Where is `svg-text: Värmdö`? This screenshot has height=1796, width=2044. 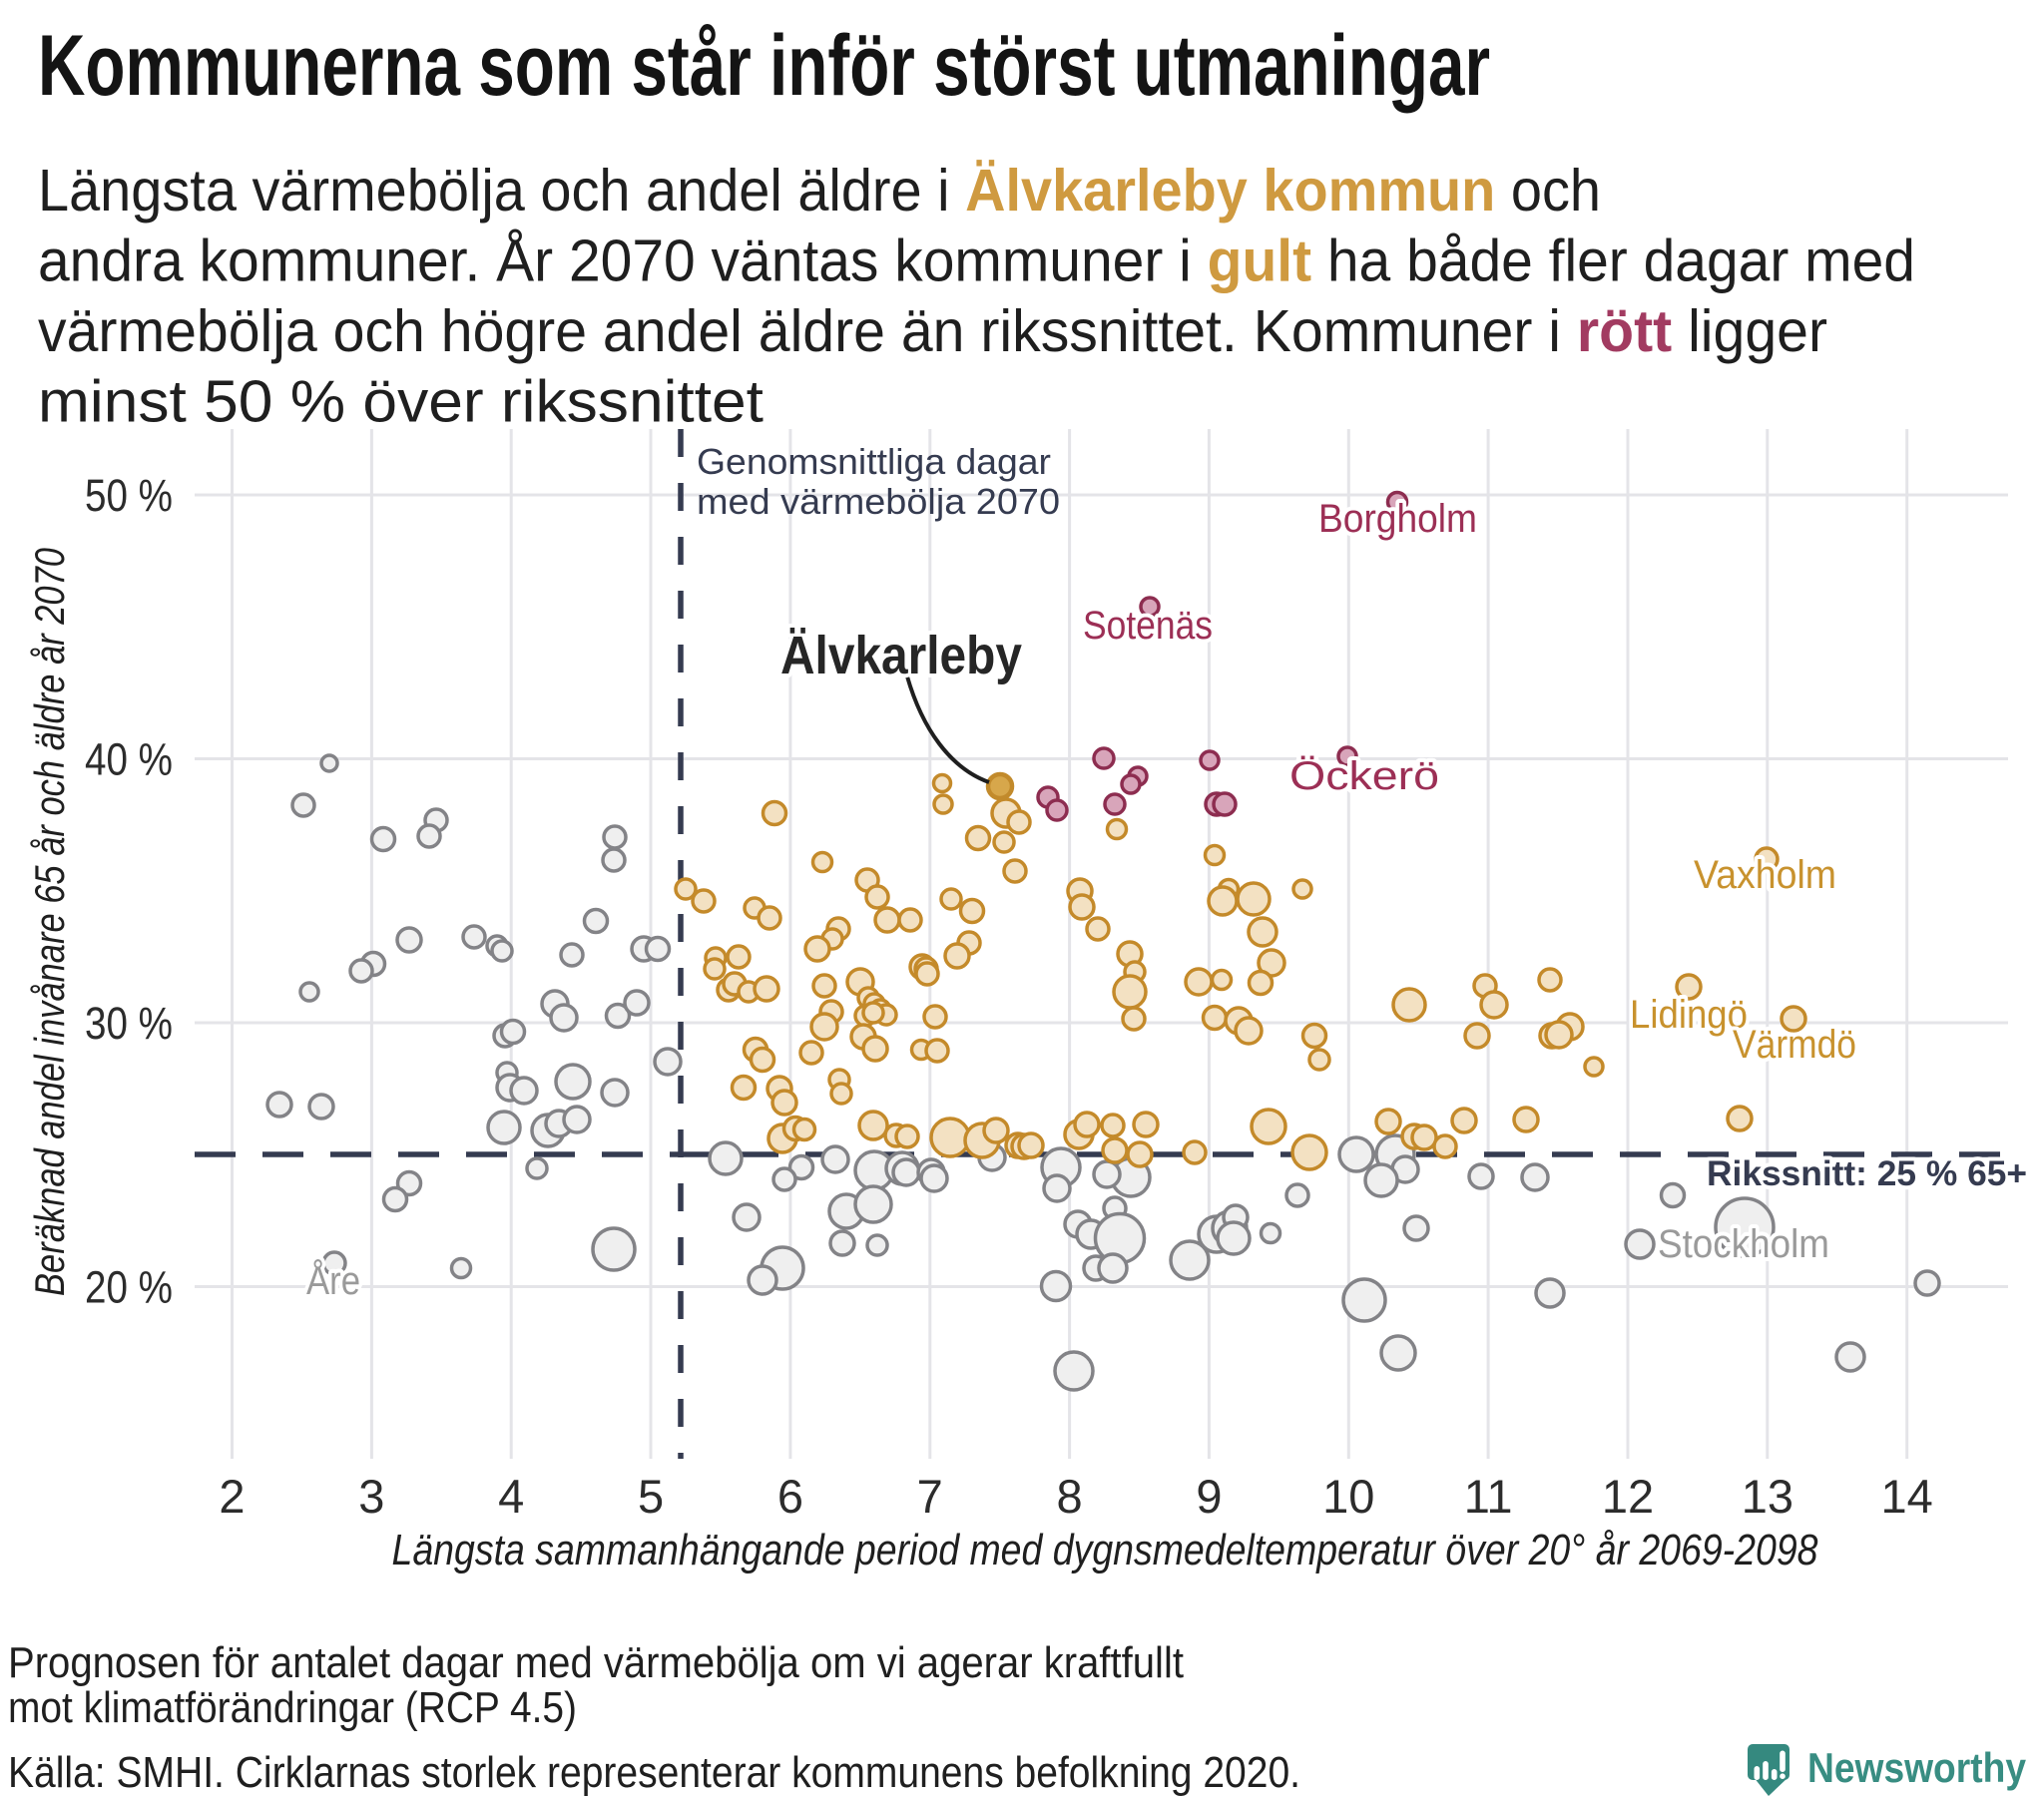
svg-text: Värmdö is located at coordinates (1794, 1045).